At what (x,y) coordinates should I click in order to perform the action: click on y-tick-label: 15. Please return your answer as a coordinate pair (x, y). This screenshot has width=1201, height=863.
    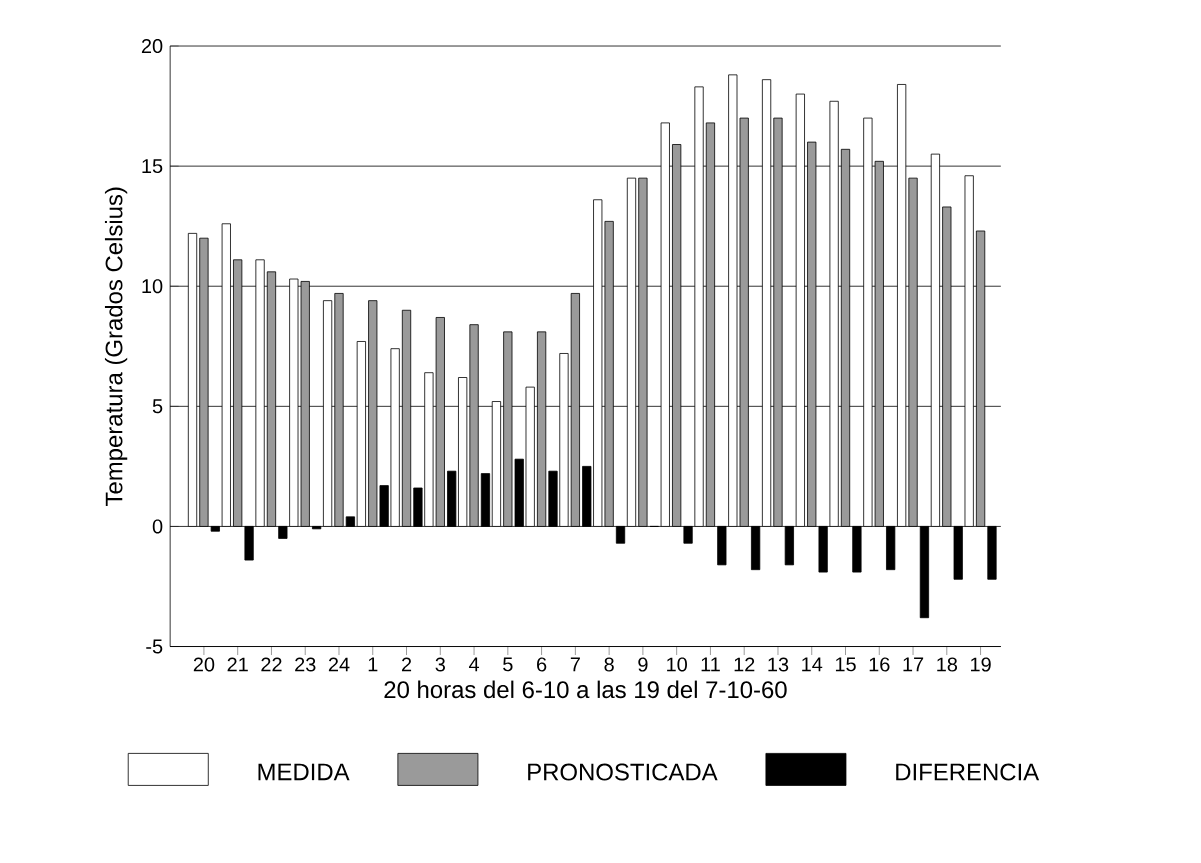
    Looking at the image, I should click on (152, 166).